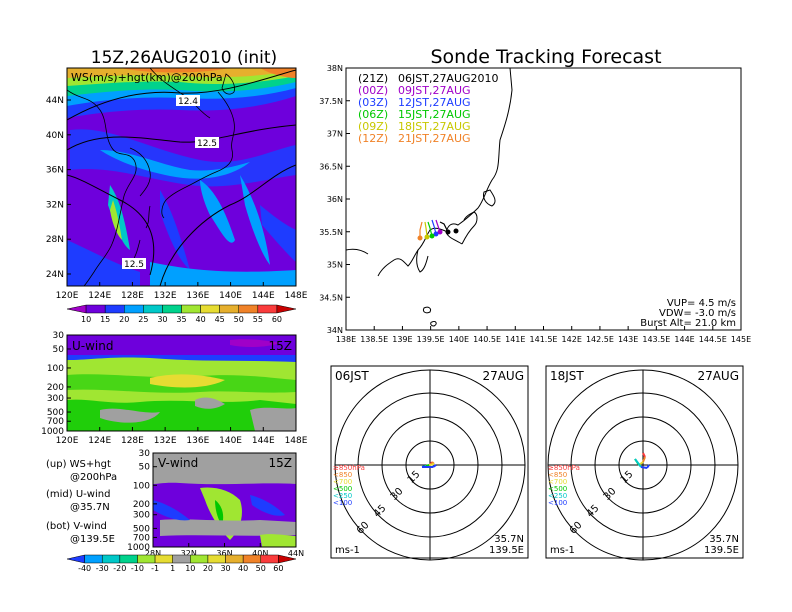 The height and width of the screenshot is (612, 792). Describe the element at coordinates (178, 463) in the screenshot. I see `v-wind-label: V-wind` at that location.